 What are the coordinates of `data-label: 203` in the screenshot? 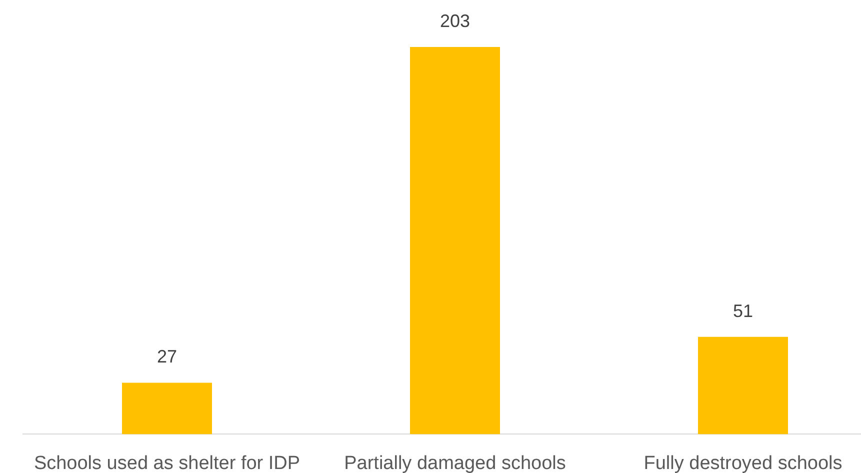 It's located at (455, 20).